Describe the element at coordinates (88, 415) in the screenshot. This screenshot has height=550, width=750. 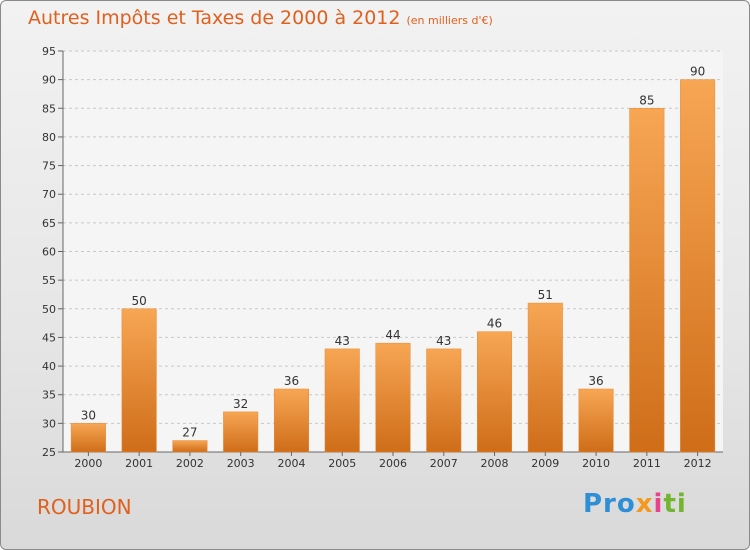
I see `value-label-2000: 30` at that location.